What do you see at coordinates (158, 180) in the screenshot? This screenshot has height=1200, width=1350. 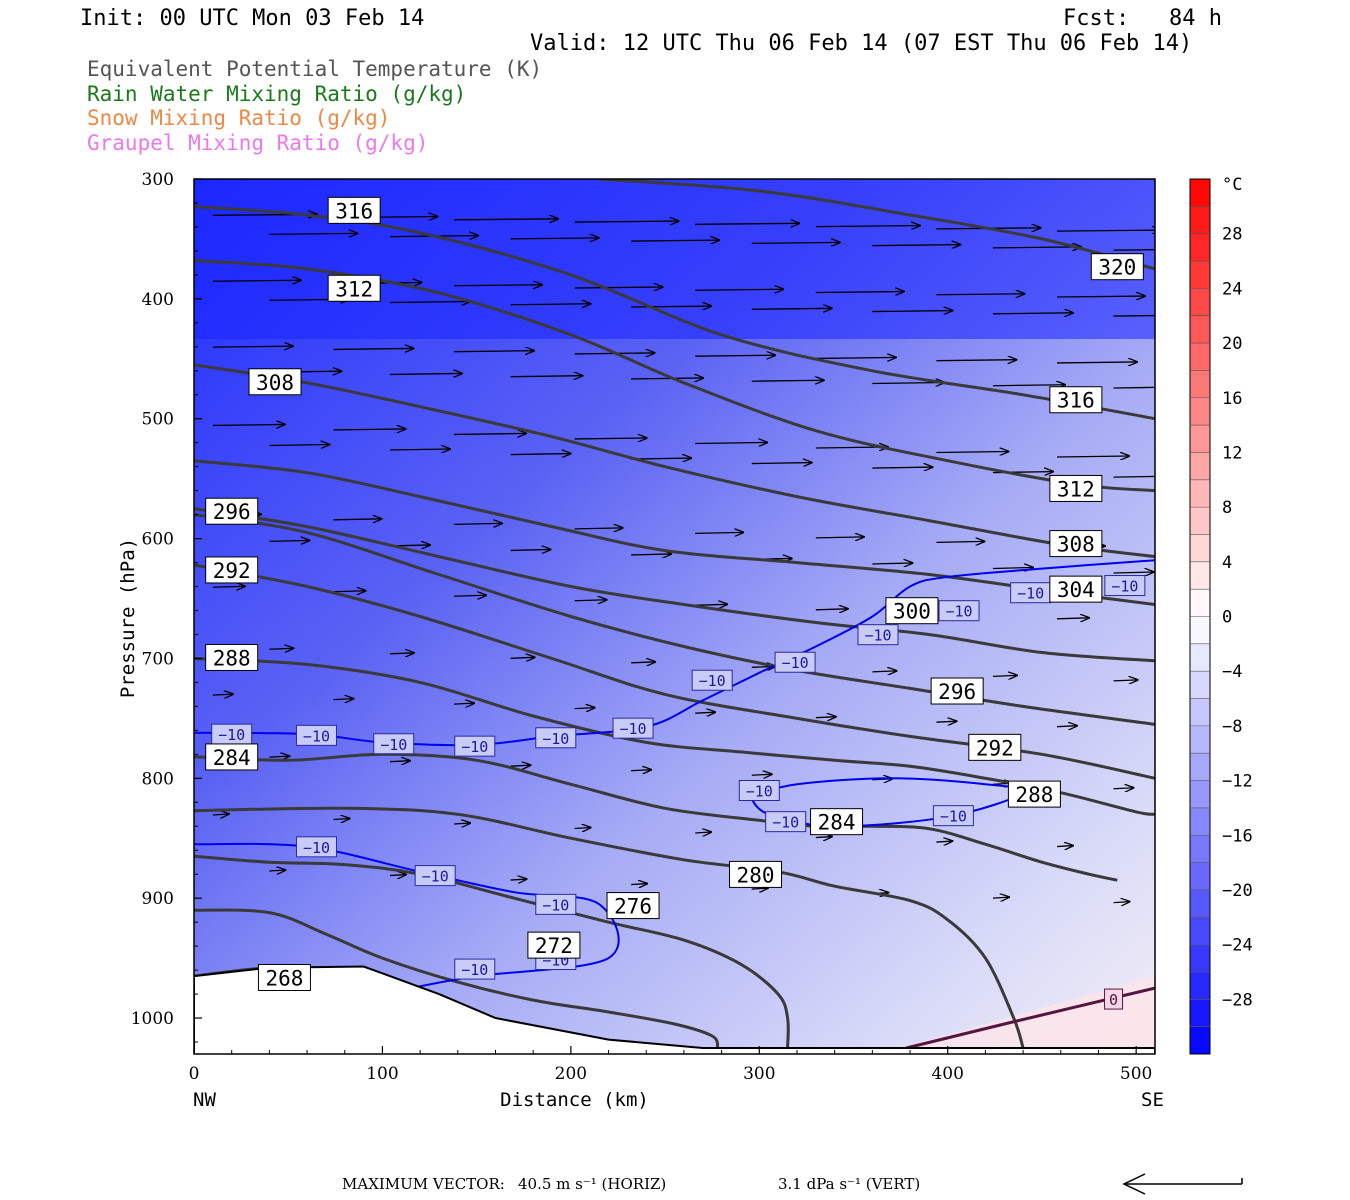 I see `y-tick-label: 300` at bounding box center [158, 180].